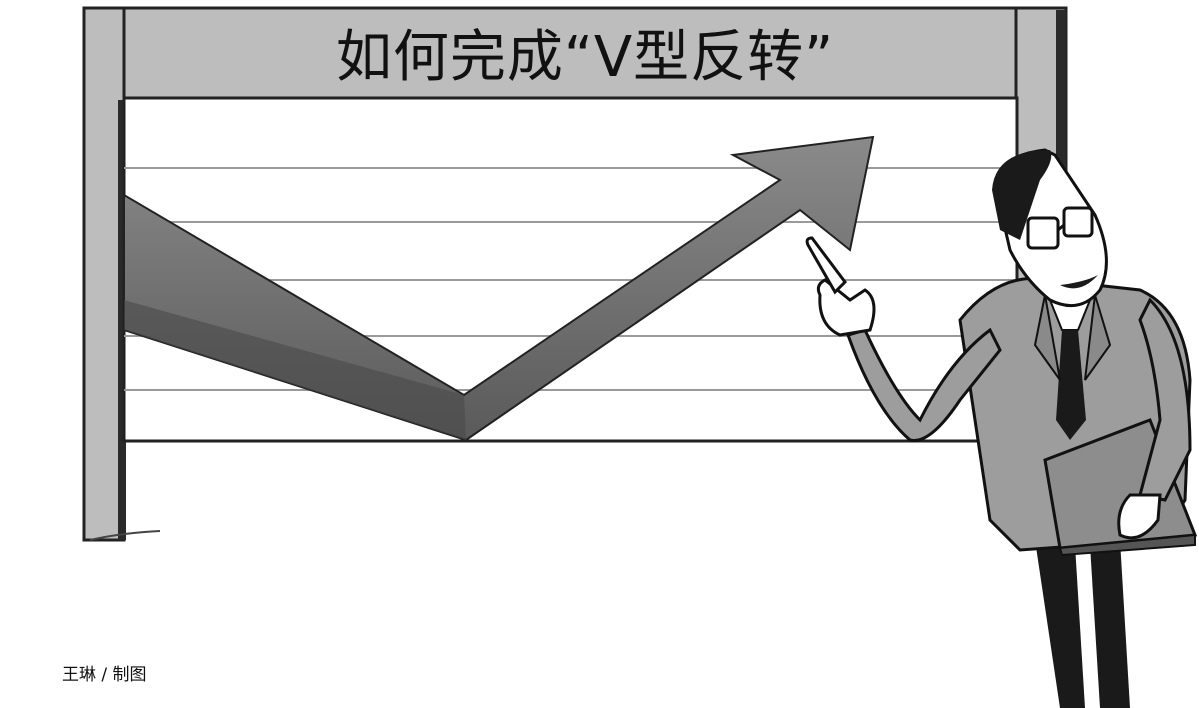  What do you see at coordinates (585, 57) in the screenshot?
I see `page-title: 如何完成“V型反转”` at bounding box center [585, 57].